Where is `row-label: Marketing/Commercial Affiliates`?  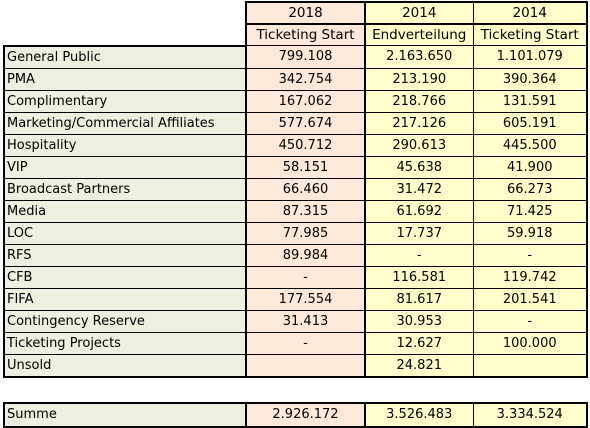
row-label: Marketing/Commercial Affiliates is located at coordinates (125, 123).